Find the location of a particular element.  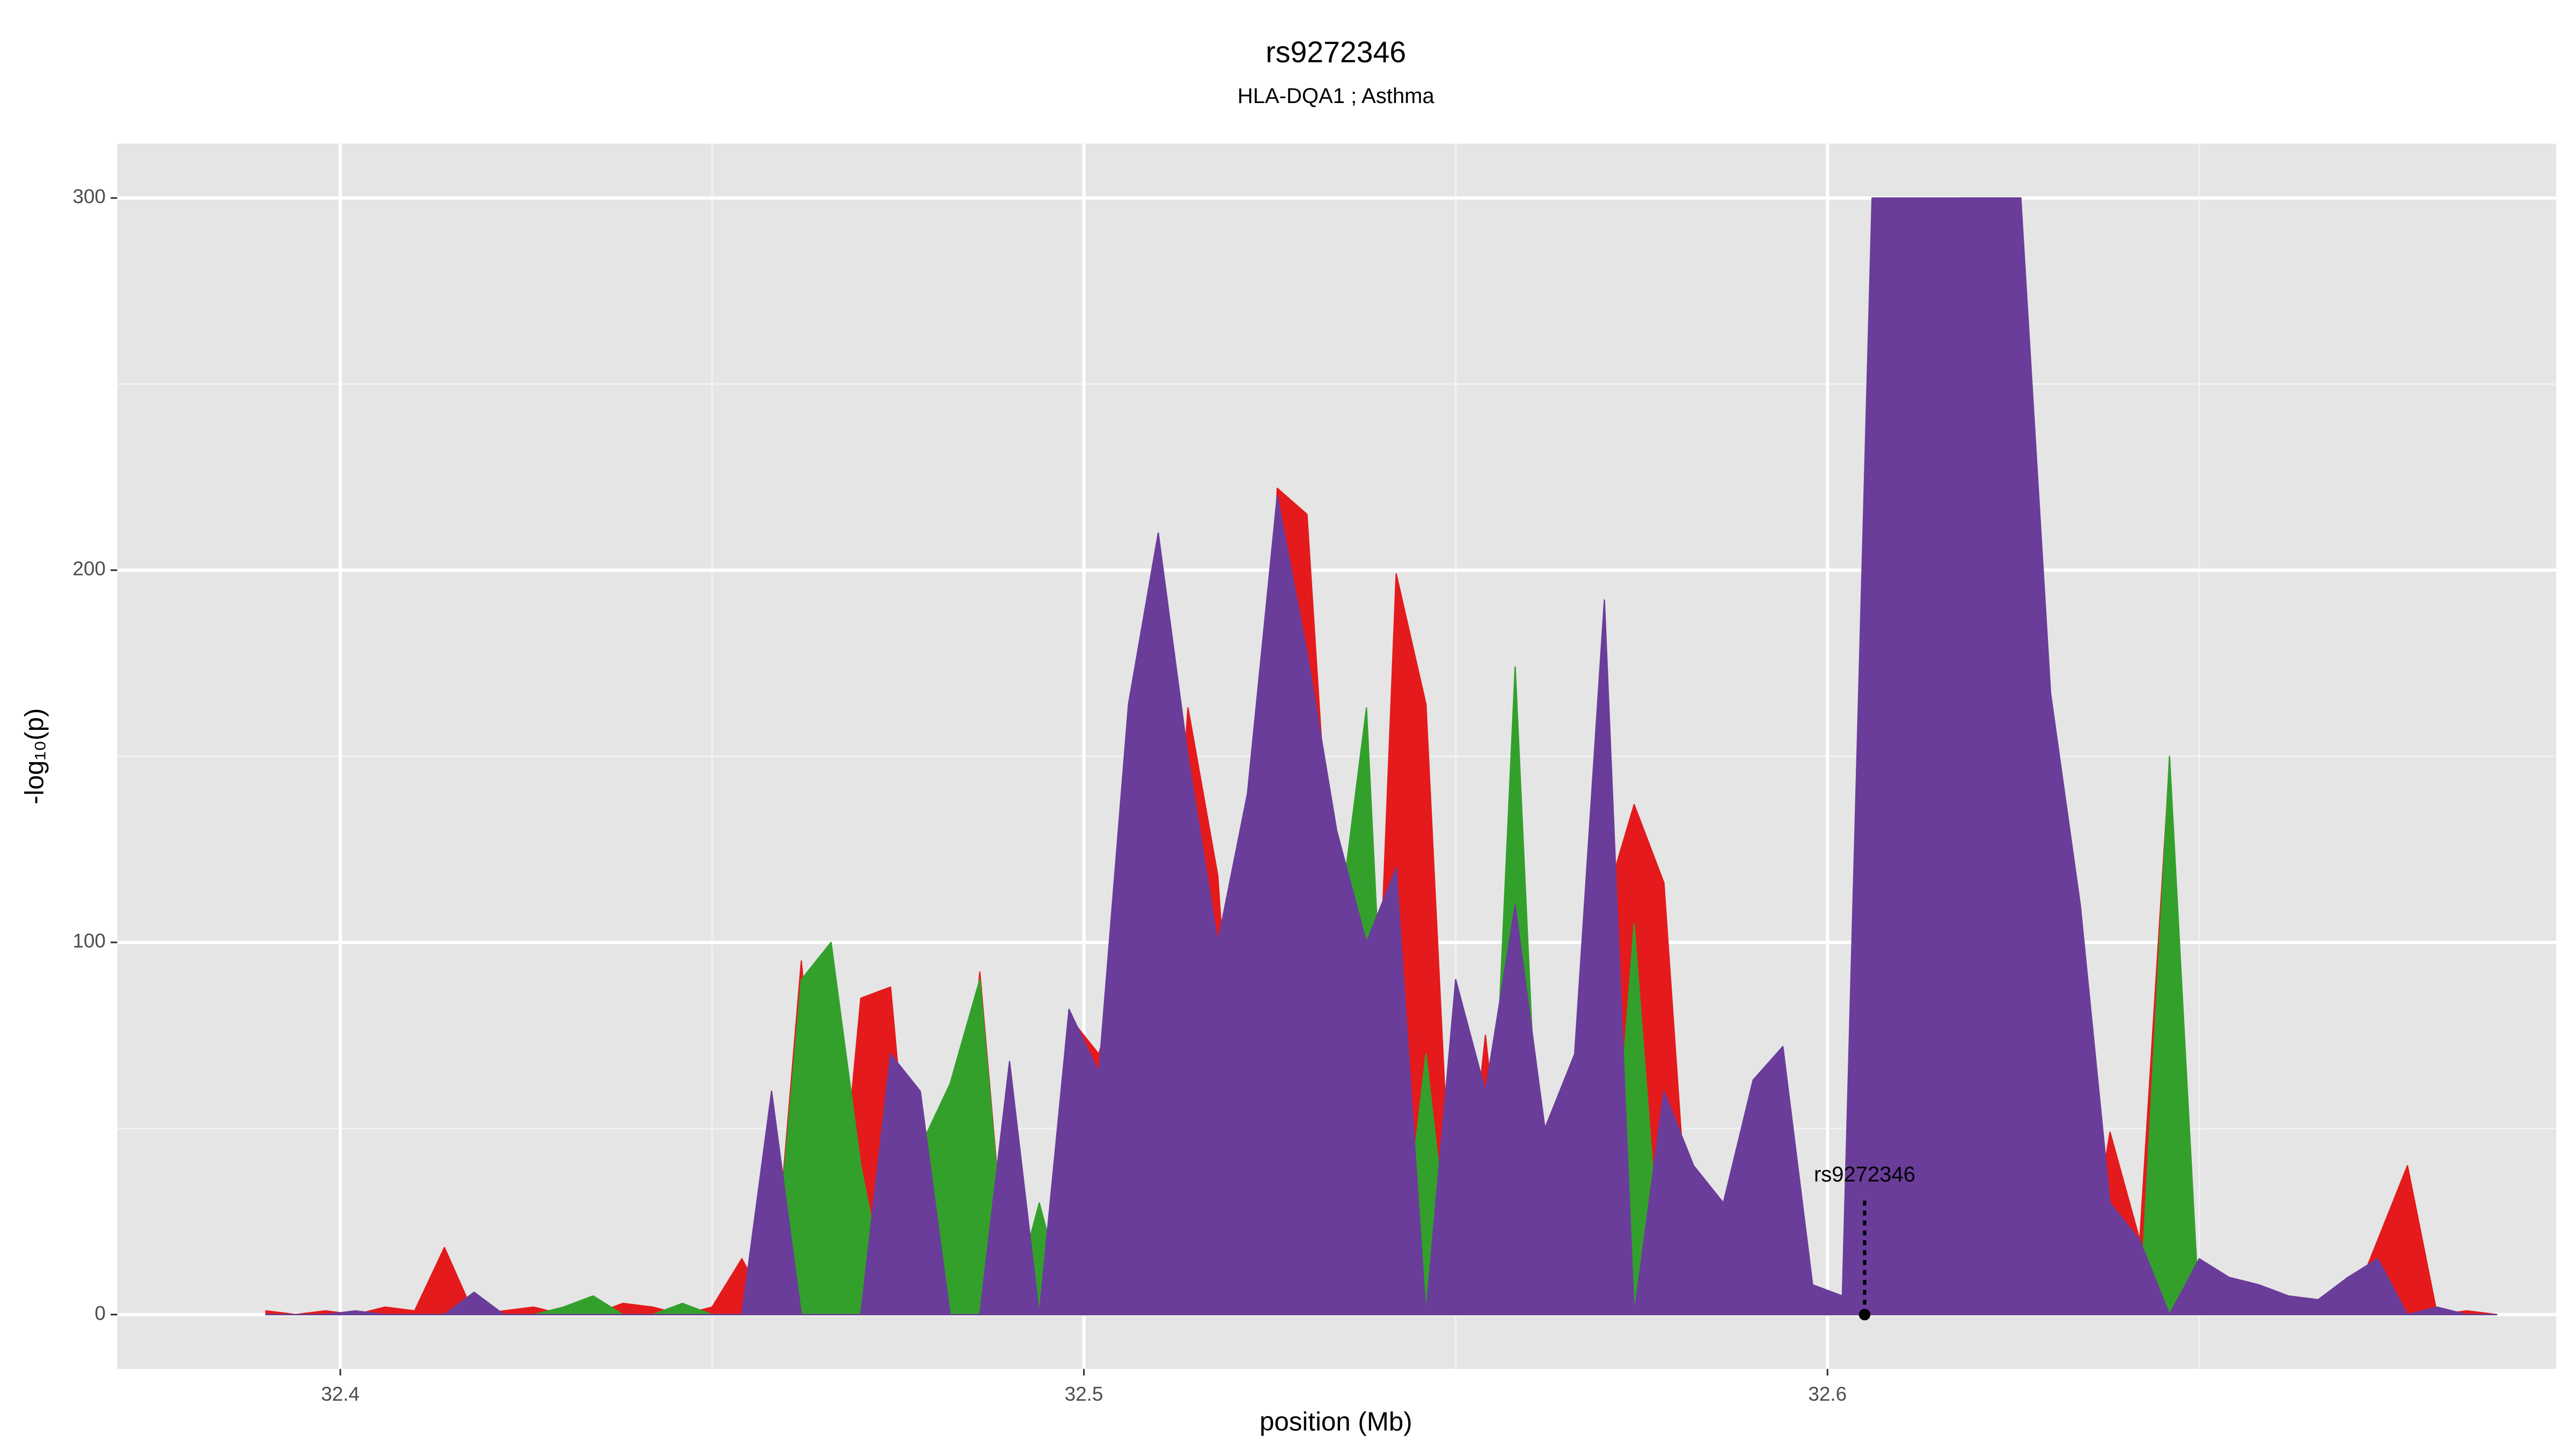

annotation: rs9272346 is located at coordinates (1864, 1242).